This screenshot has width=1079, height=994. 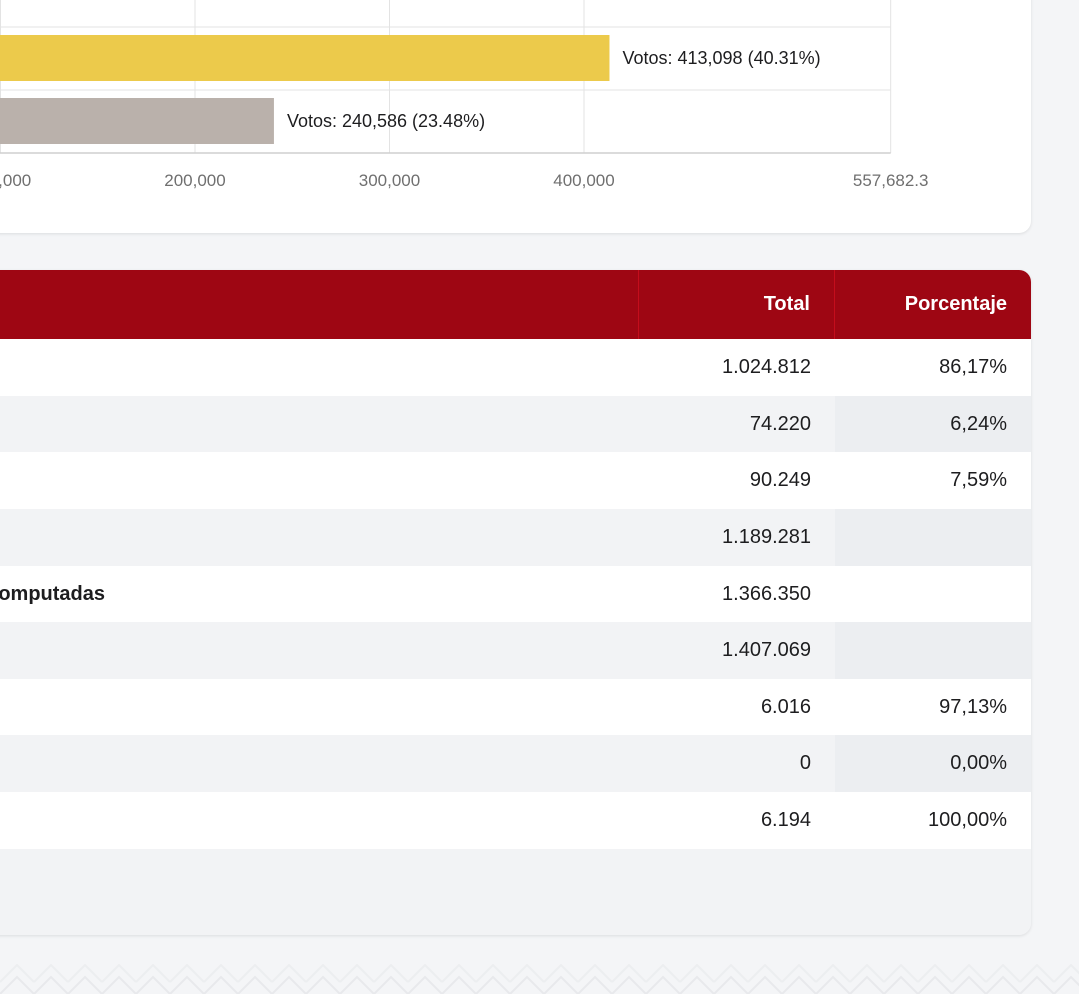 What do you see at coordinates (933, 820) in the screenshot?
I see `row-percentage: 100,00%` at bounding box center [933, 820].